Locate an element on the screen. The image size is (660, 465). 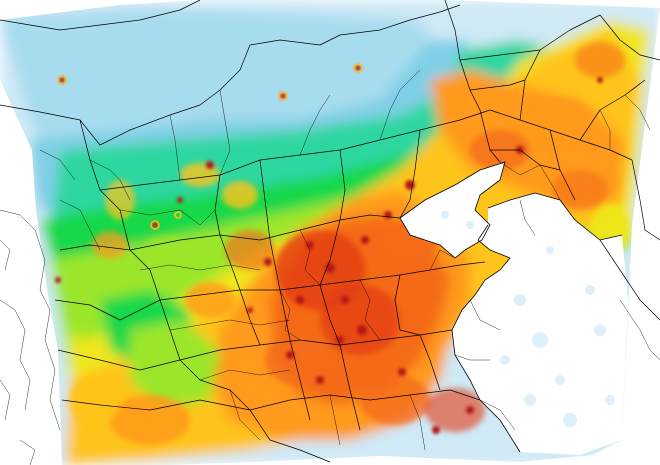
bohai-sea is located at coordinates (452, 210).